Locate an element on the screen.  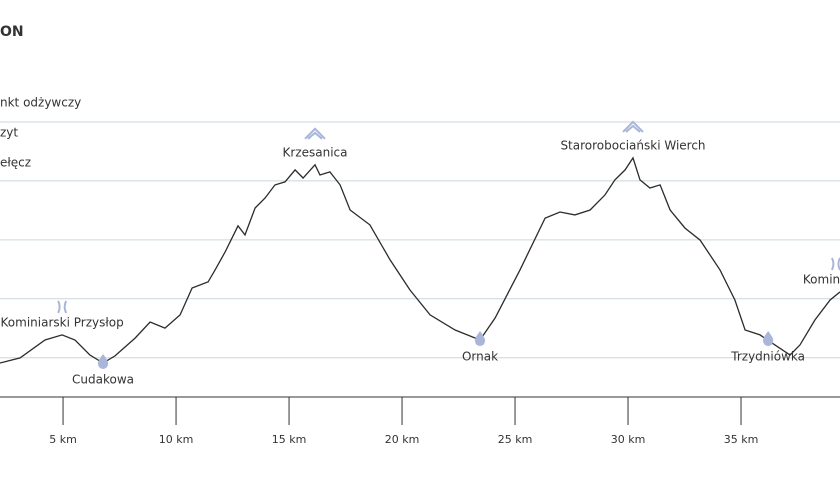
annotation-label: Starorobociański Wierch is located at coordinates (632, 145).